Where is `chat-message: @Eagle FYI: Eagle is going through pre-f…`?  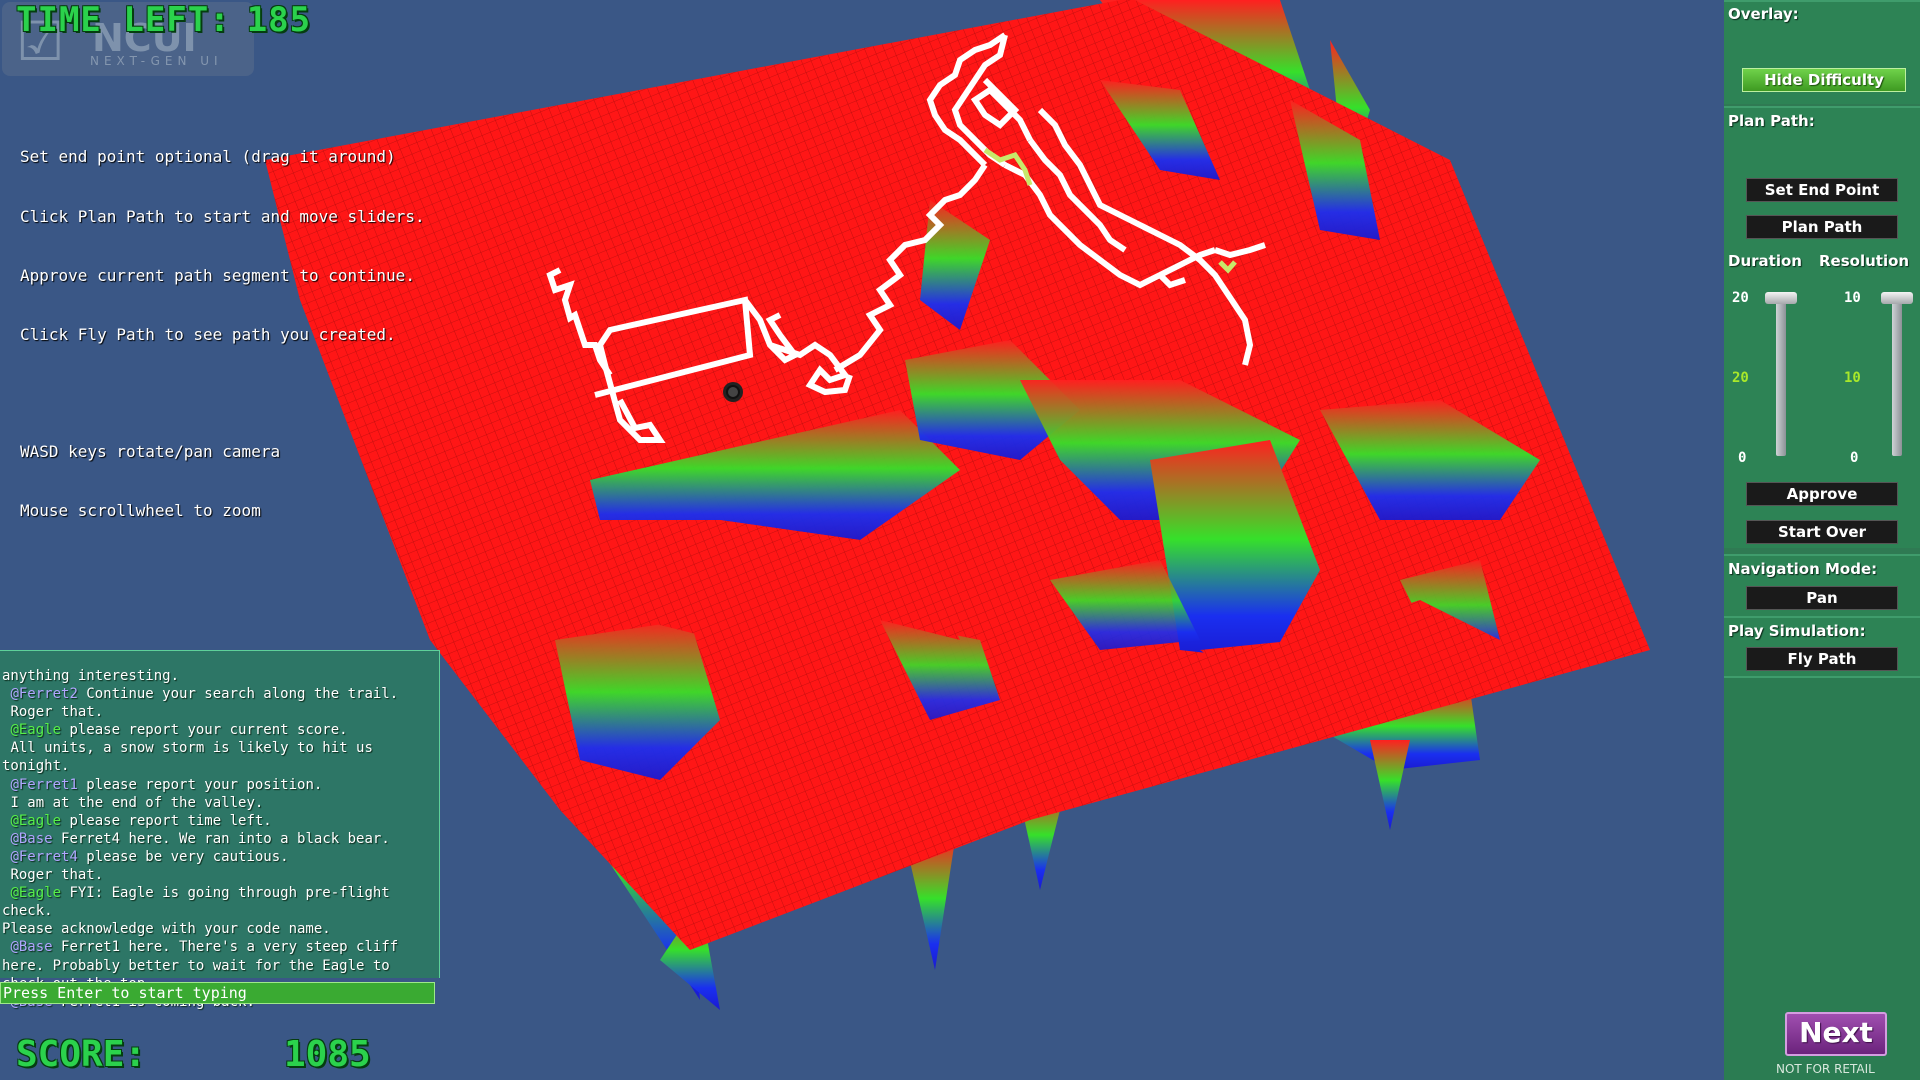
chat-message: @Eagle FYI: Eagle is going through pre-f… is located at coordinates (200, 902).